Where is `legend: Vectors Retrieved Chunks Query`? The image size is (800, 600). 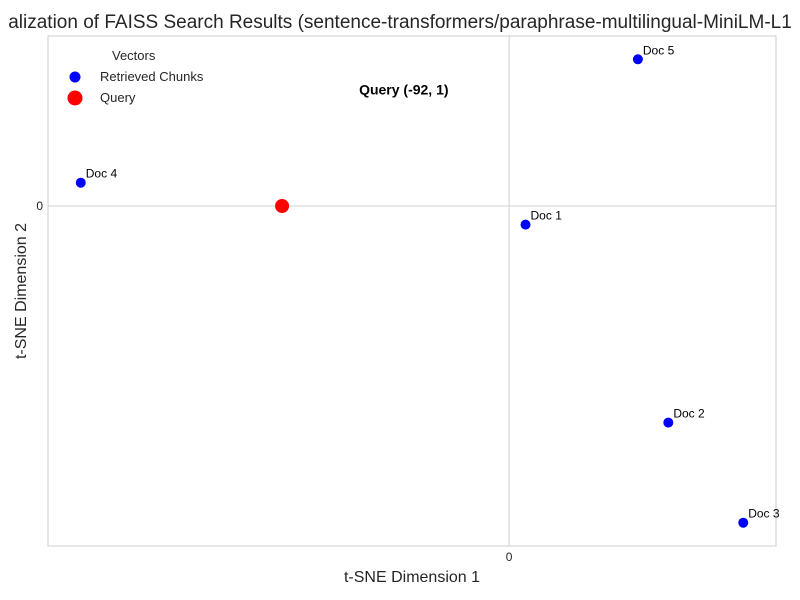
legend: Vectors Retrieved Chunks Query is located at coordinates (135, 77).